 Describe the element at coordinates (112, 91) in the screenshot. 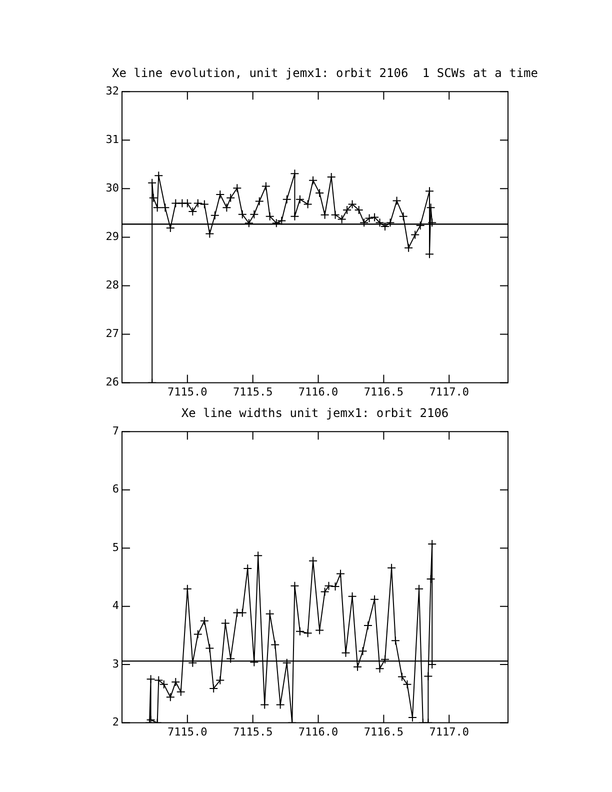

I see `y-tick-label: 32` at that location.